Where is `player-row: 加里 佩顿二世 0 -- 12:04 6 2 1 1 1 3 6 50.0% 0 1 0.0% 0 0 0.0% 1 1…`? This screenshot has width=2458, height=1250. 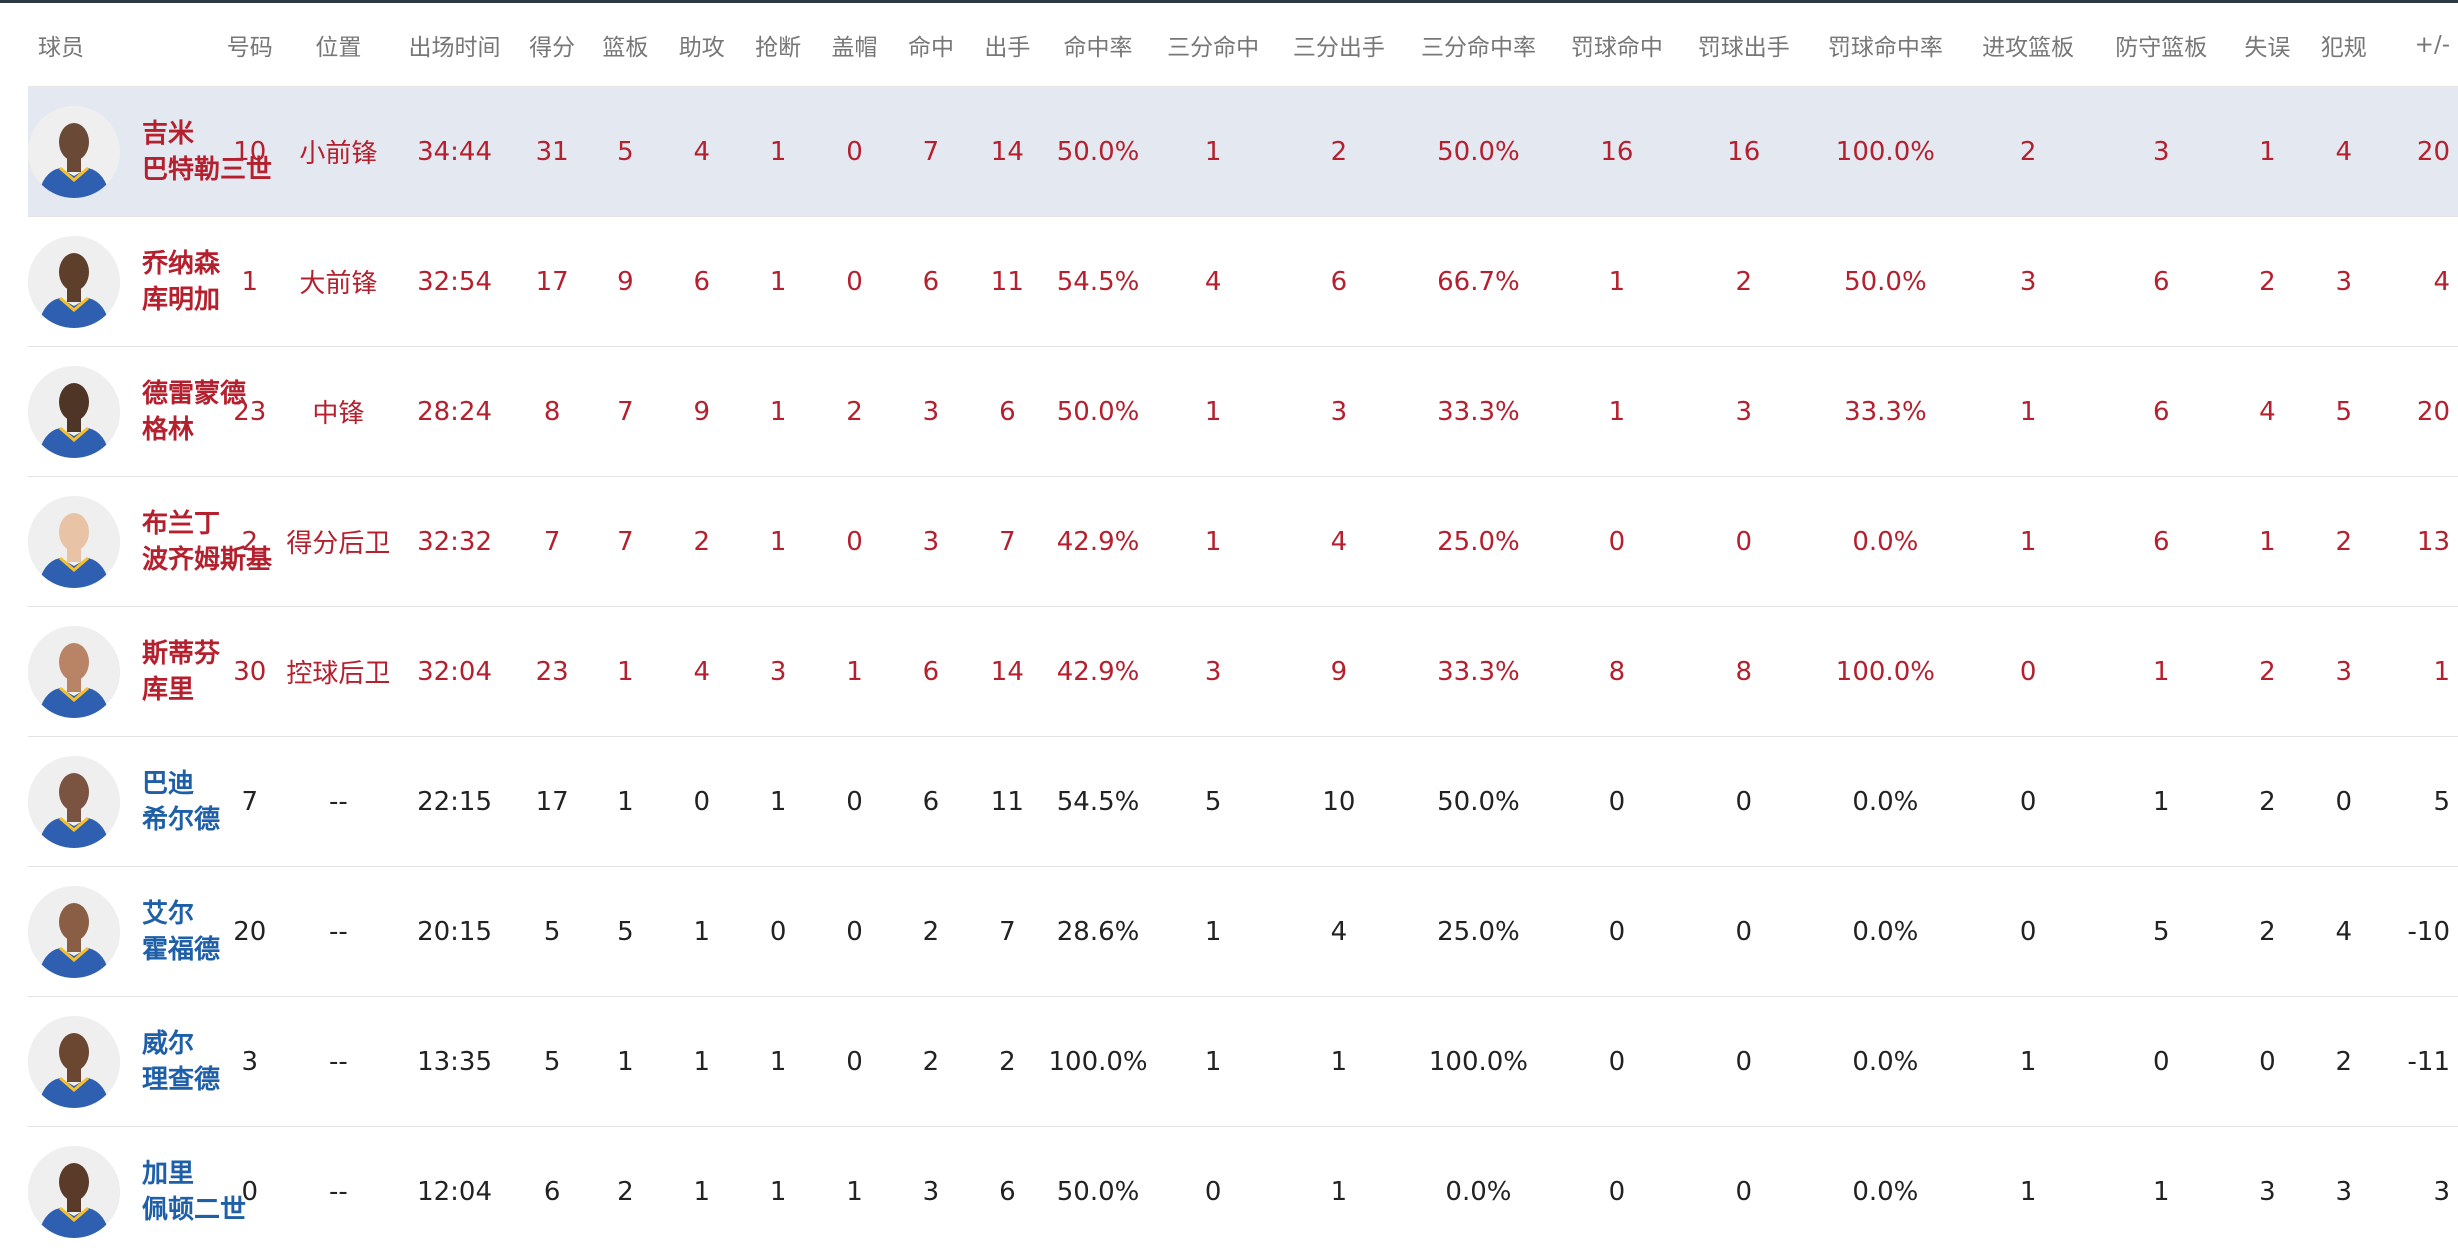
player-row: 加里 佩顿二世 0 -- 12:04 6 2 1 1 1 3 6 50.0% 0 1 0.0% 0 0 0.0% 1 1… is located at coordinates (1243, 1188).